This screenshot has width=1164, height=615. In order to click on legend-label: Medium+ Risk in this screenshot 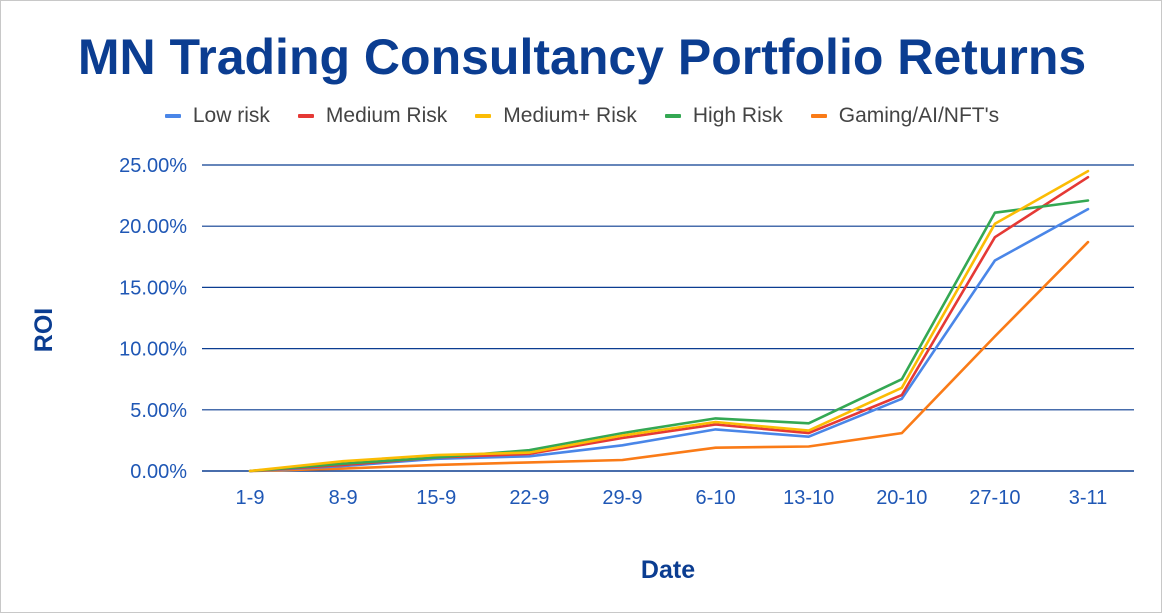, I will do `click(570, 115)`.